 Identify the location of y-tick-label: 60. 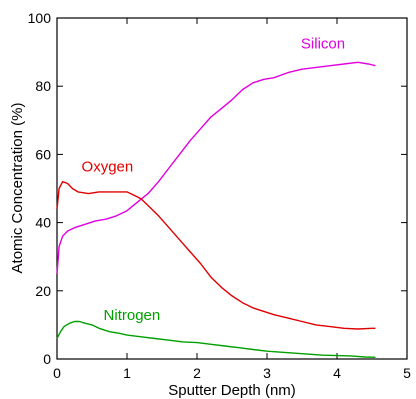
(43, 154).